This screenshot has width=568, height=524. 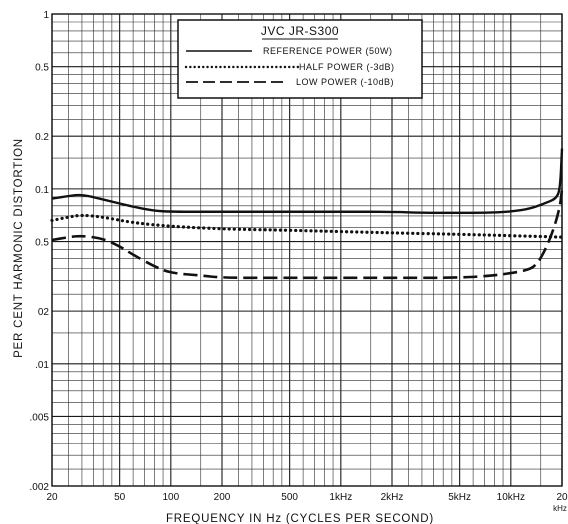 I want to click on y-tick-label: 1, so click(x=46, y=15).